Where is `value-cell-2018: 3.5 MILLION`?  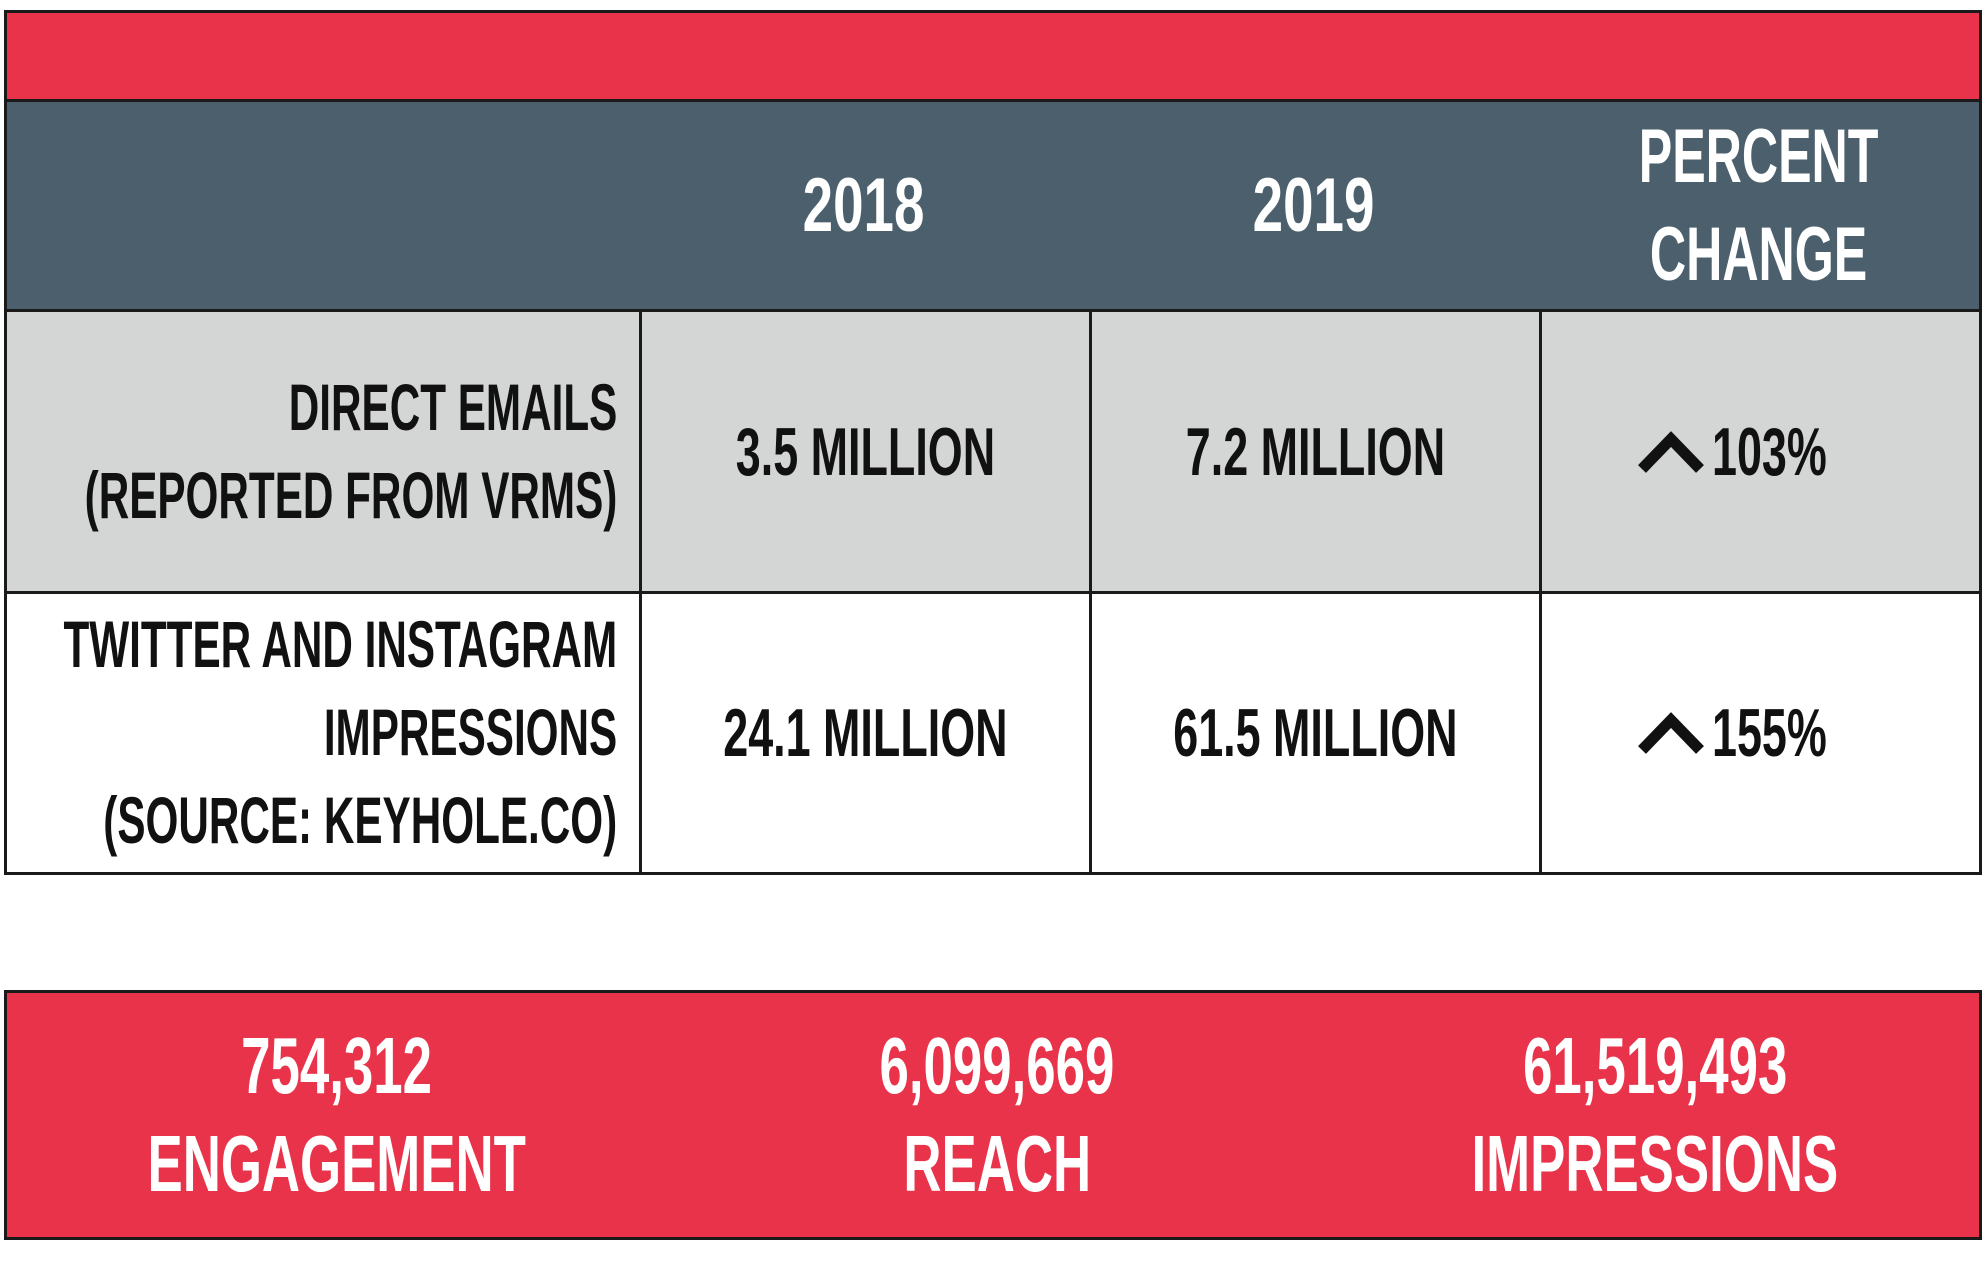 value-cell-2018: 3.5 MILLION is located at coordinates (864, 451).